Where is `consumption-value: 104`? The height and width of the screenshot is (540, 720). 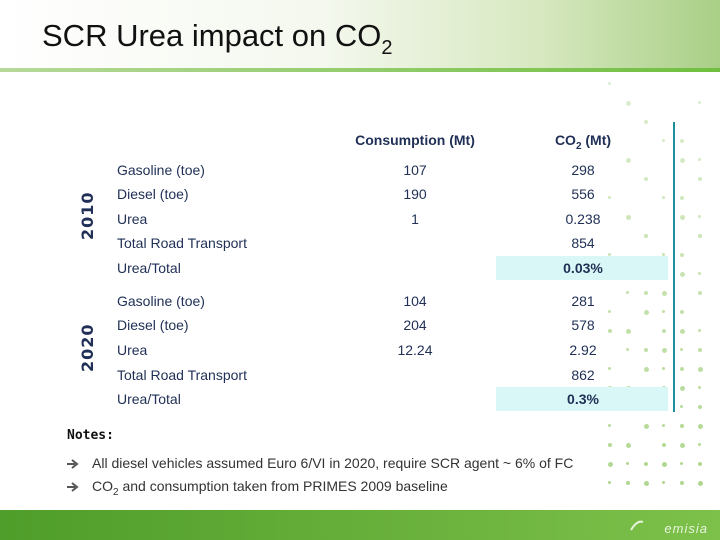 consumption-value: 104 is located at coordinates (415, 301).